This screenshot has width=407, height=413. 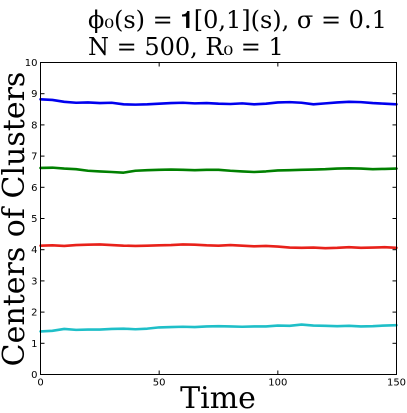 What do you see at coordinates (40, 383) in the screenshot?
I see `x-tick-label: 0` at bounding box center [40, 383].